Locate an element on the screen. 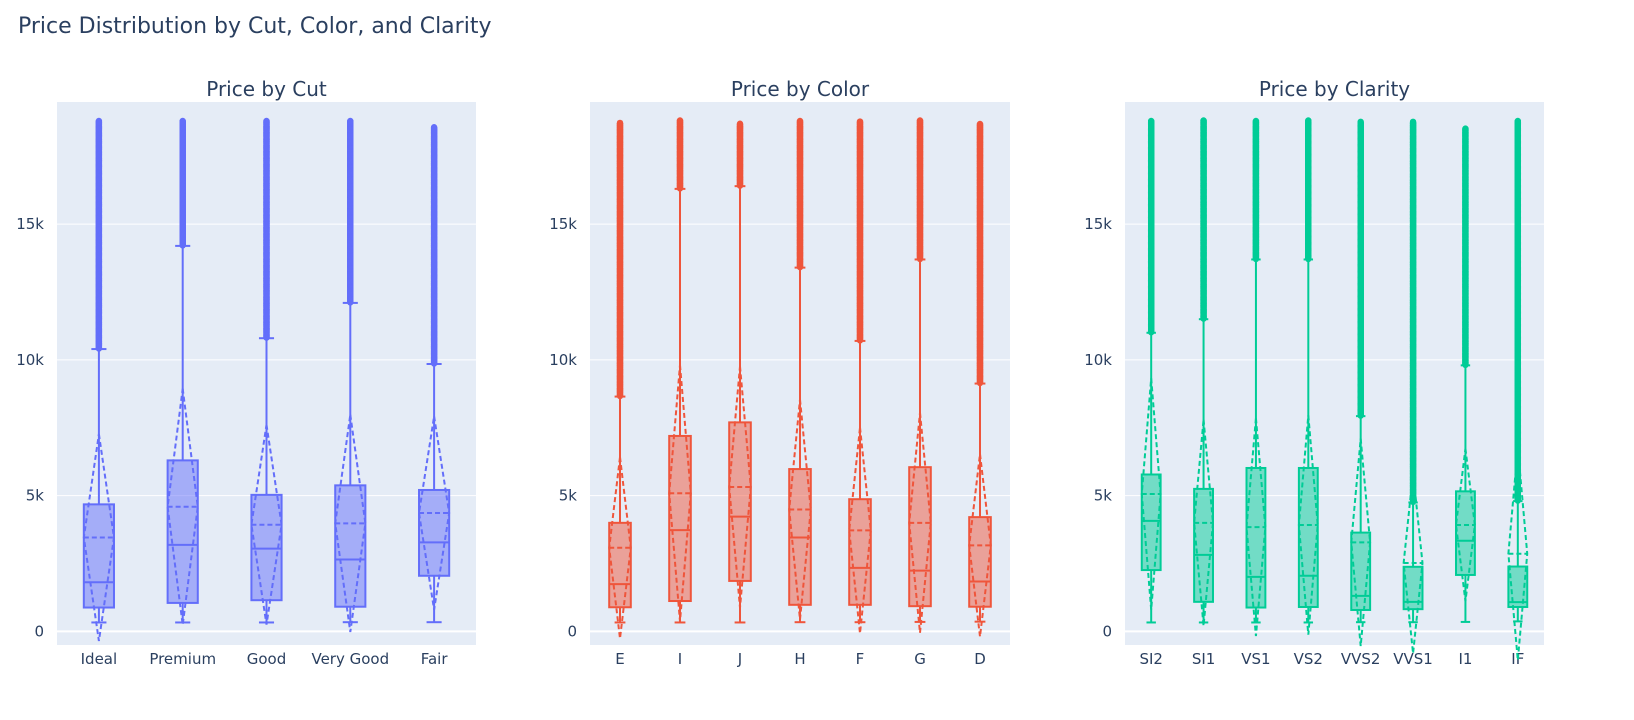  x-tick-label: Fair is located at coordinates (435, 659).